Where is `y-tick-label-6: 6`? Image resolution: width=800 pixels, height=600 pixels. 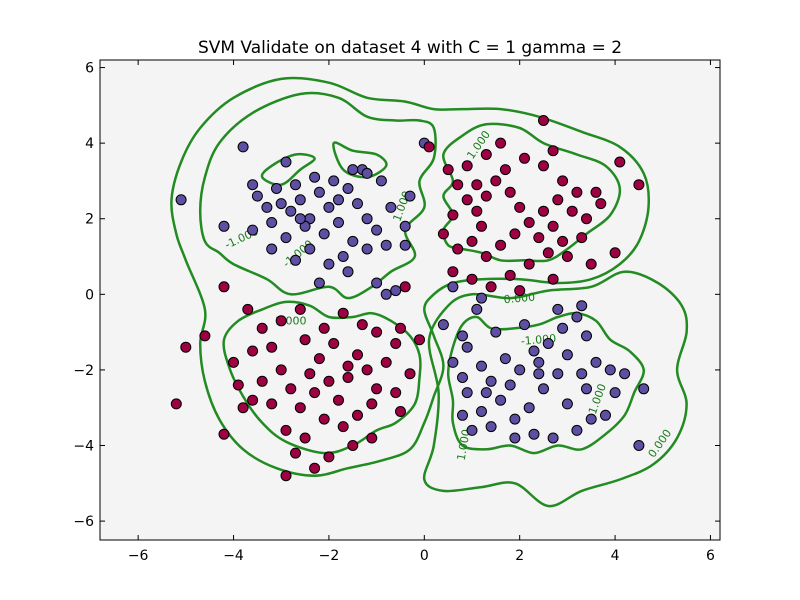
y-tick-label-6: 6 is located at coordinates (89, 69).